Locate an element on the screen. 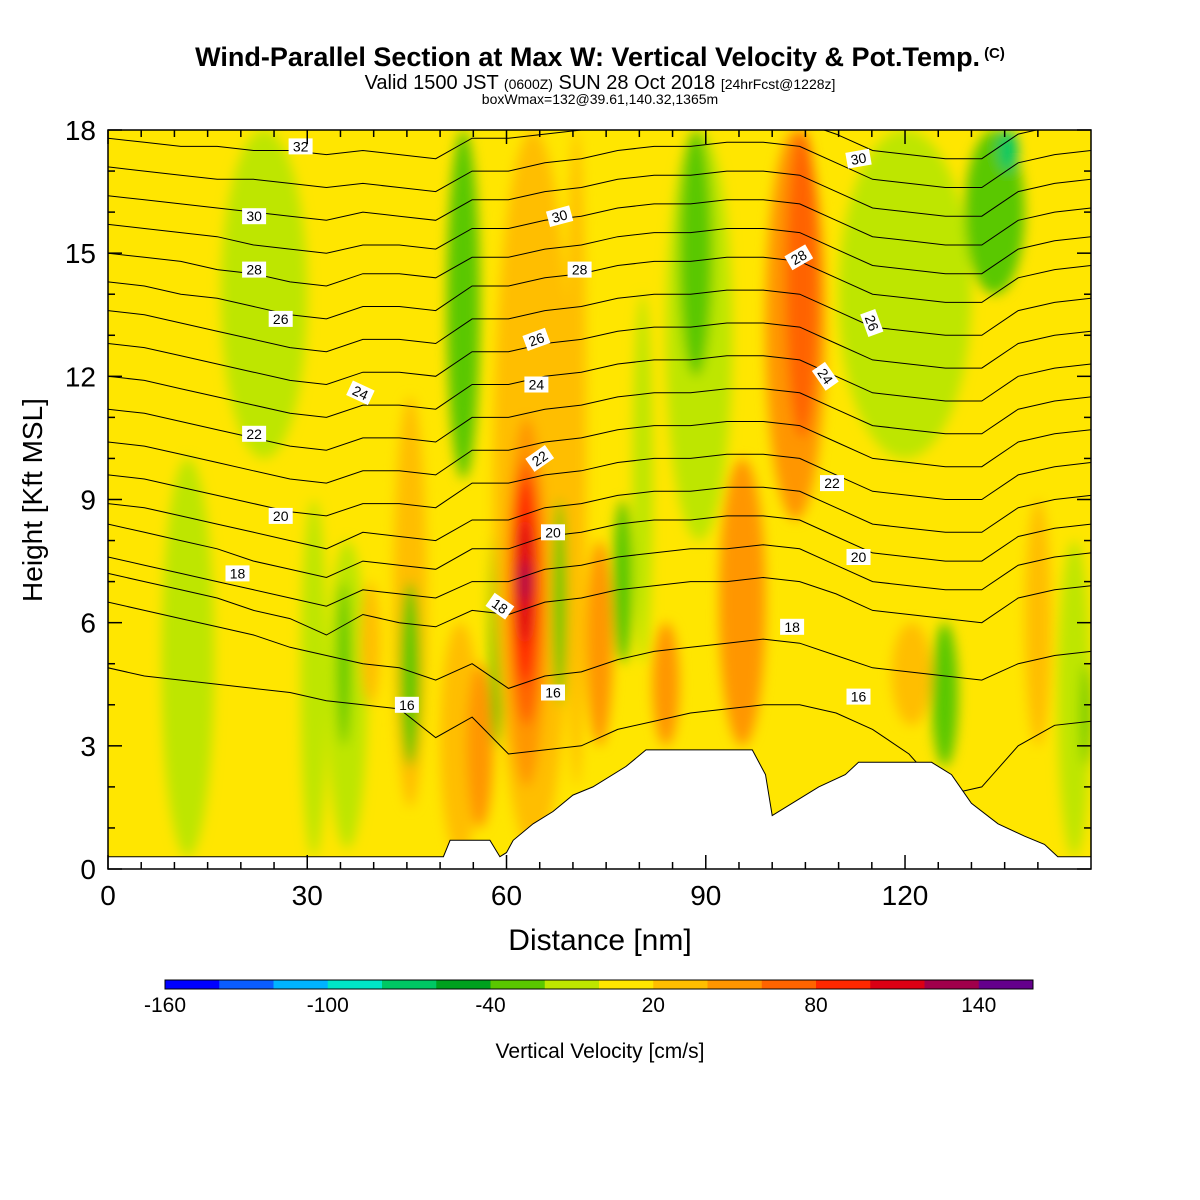  valid-date: SUN 28 Oct 2018 is located at coordinates (636, 83).